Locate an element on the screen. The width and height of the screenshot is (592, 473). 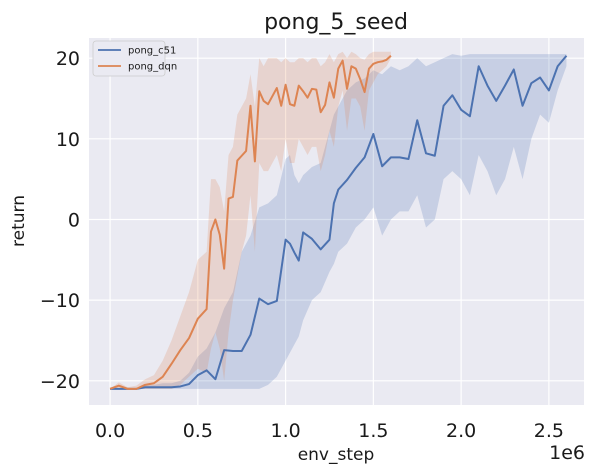
x-tick-label: 0.0 is located at coordinates (110, 431).